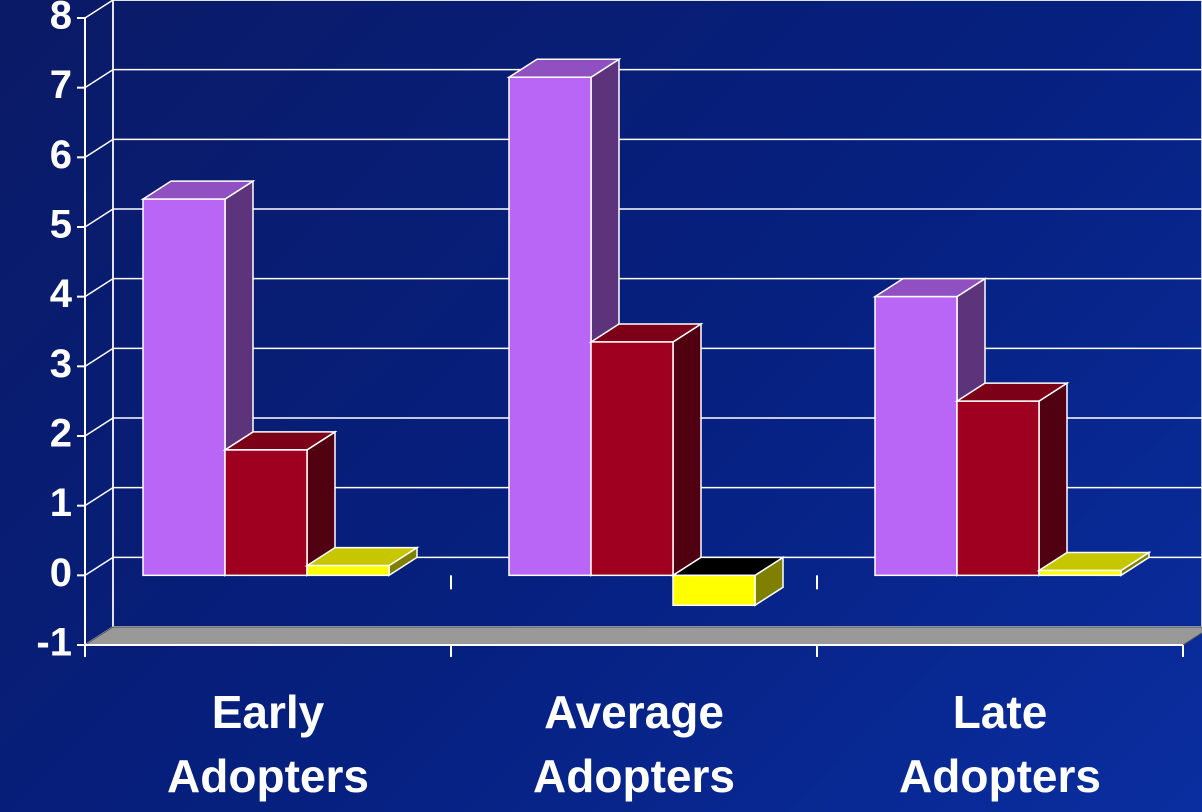  What do you see at coordinates (61, 364) in the screenshot?
I see `y-tick-label: 3` at bounding box center [61, 364].